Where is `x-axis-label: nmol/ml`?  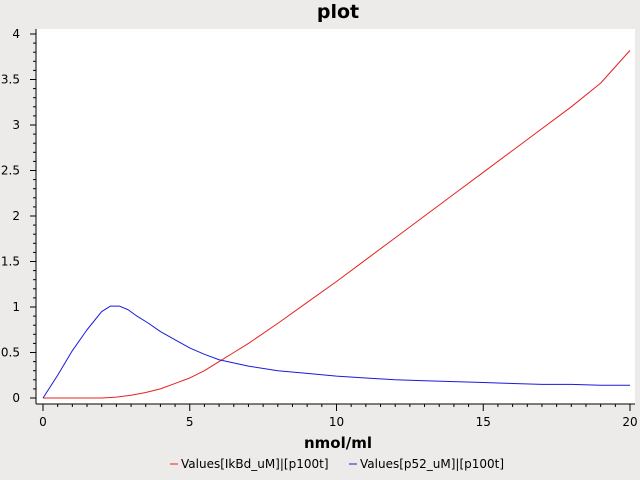
x-axis-label: nmol/ml is located at coordinates (338, 443).